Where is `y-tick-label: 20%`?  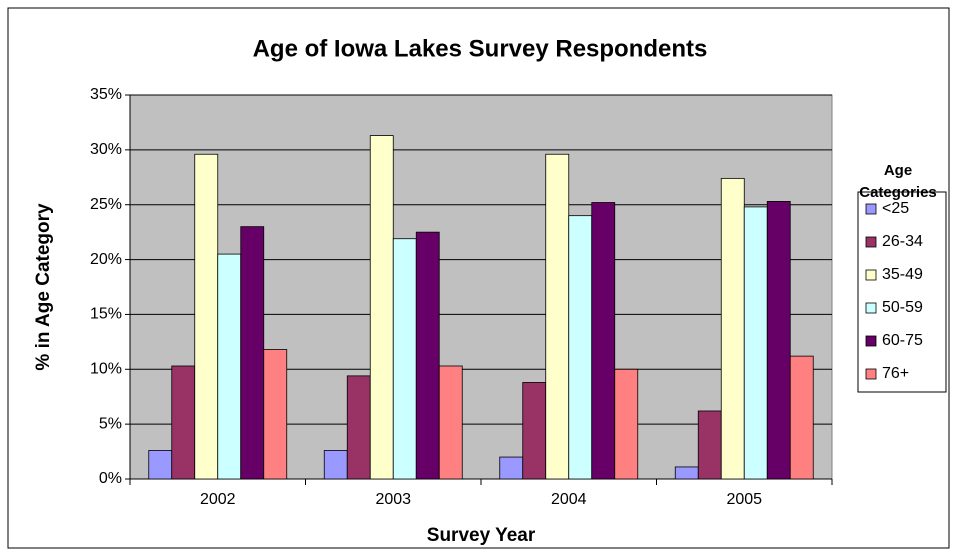 y-tick-label: 20% is located at coordinates (106, 259).